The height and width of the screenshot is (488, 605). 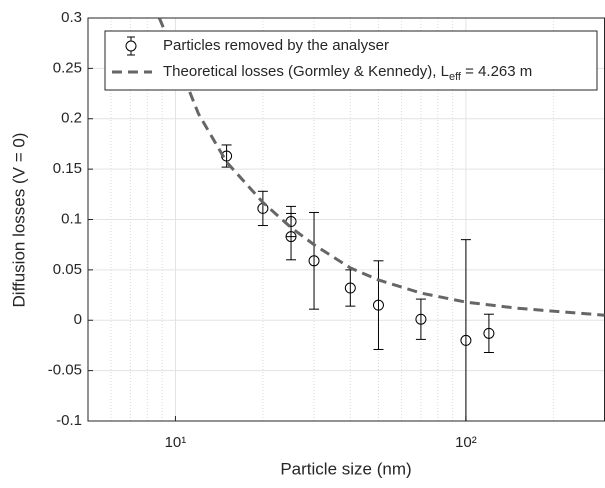 I want to click on x-tick-label: 10², so click(x=466, y=442).